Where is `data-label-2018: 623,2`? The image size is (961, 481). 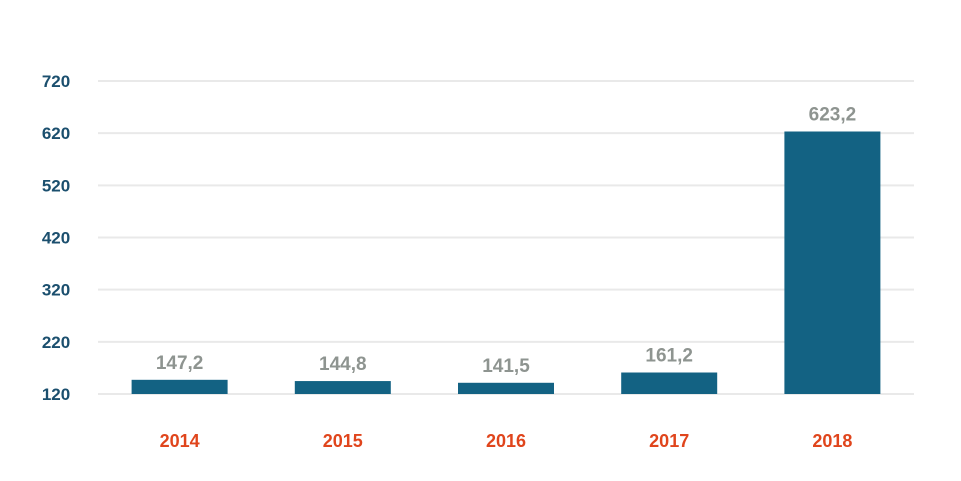
data-label-2018: 623,2 is located at coordinates (833, 114).